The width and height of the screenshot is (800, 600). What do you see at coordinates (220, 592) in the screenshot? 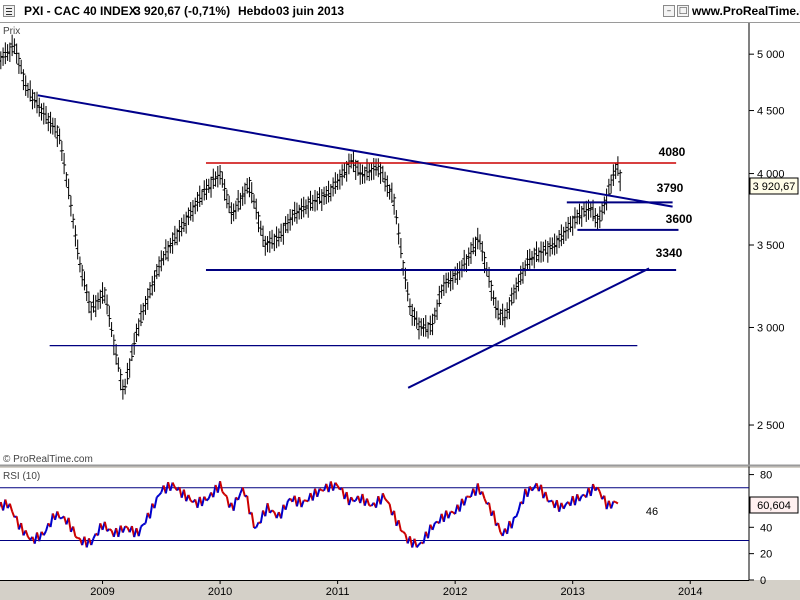
I see `x-tick-label: 2010` at bounding box center [220, 592].